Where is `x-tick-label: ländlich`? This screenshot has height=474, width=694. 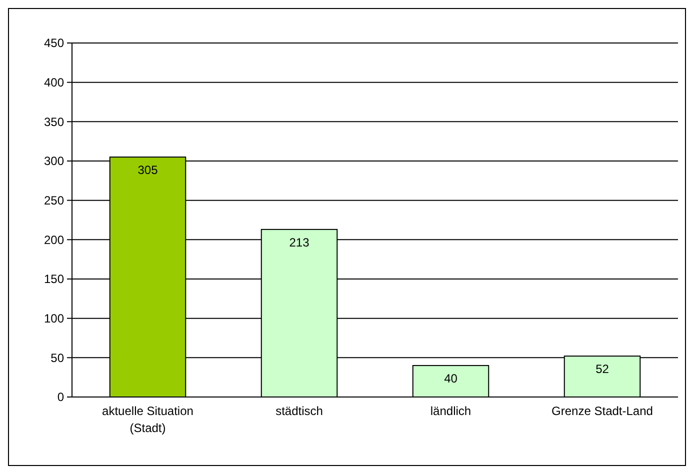 x-tick-label: ländlich is located at coordinates (451, 411).